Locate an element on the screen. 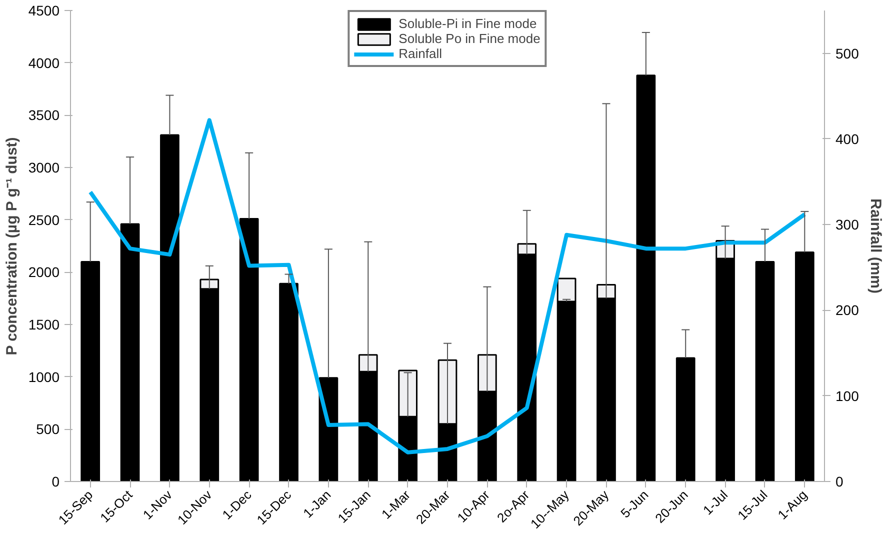 This screenshot has height=539, width=886. y-axis-title: P concentration (µg P g⁻¹ dust) is located at coordinates (11, 246).